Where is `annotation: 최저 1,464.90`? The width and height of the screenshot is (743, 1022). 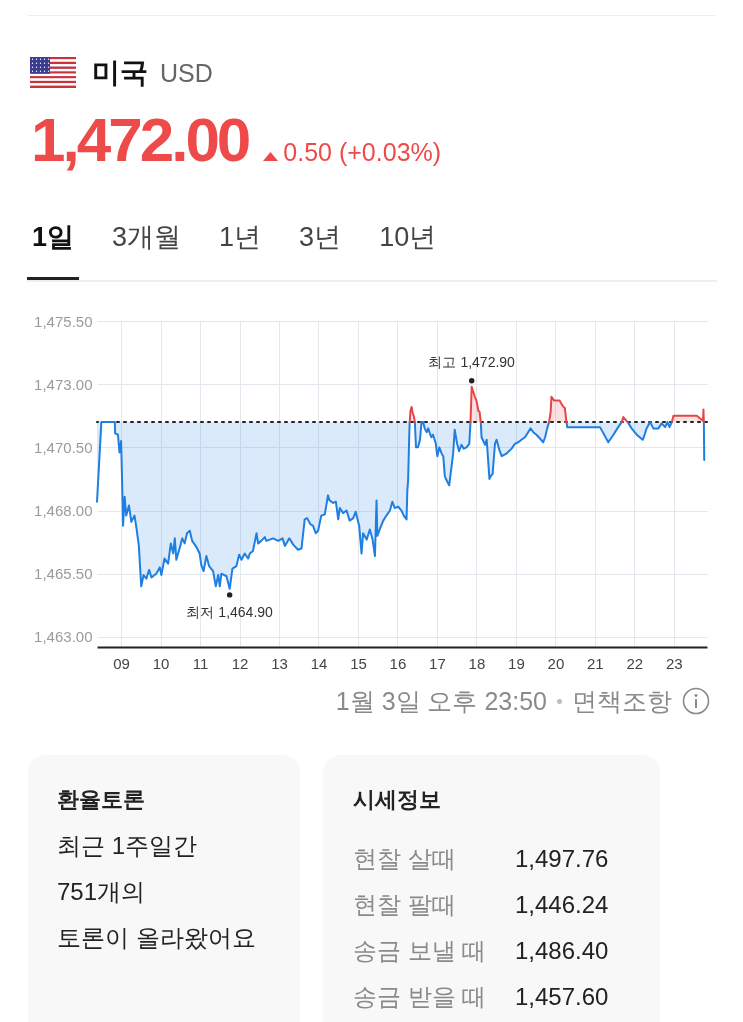
annotation: 최저 1,464.90 is located at coordinates (230, 611).